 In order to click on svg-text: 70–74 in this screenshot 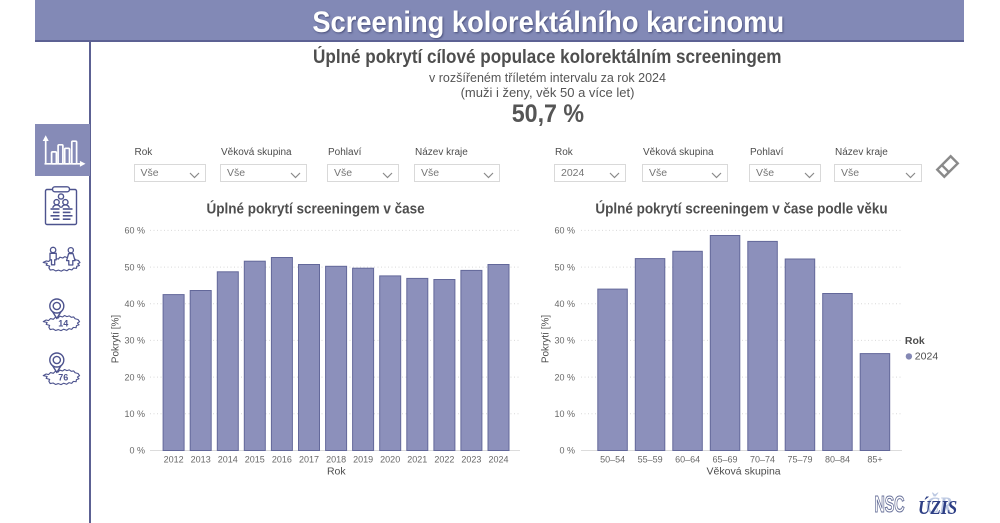, I will do `click(762, 460)`.